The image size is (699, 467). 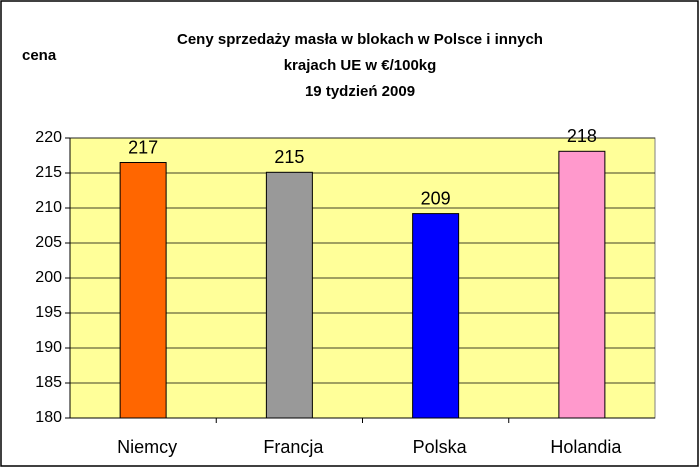 What do you see at coordinates (48, 207) in the screenshot?
I see `y-tick-label: 210` at bounding box center [48, 207].